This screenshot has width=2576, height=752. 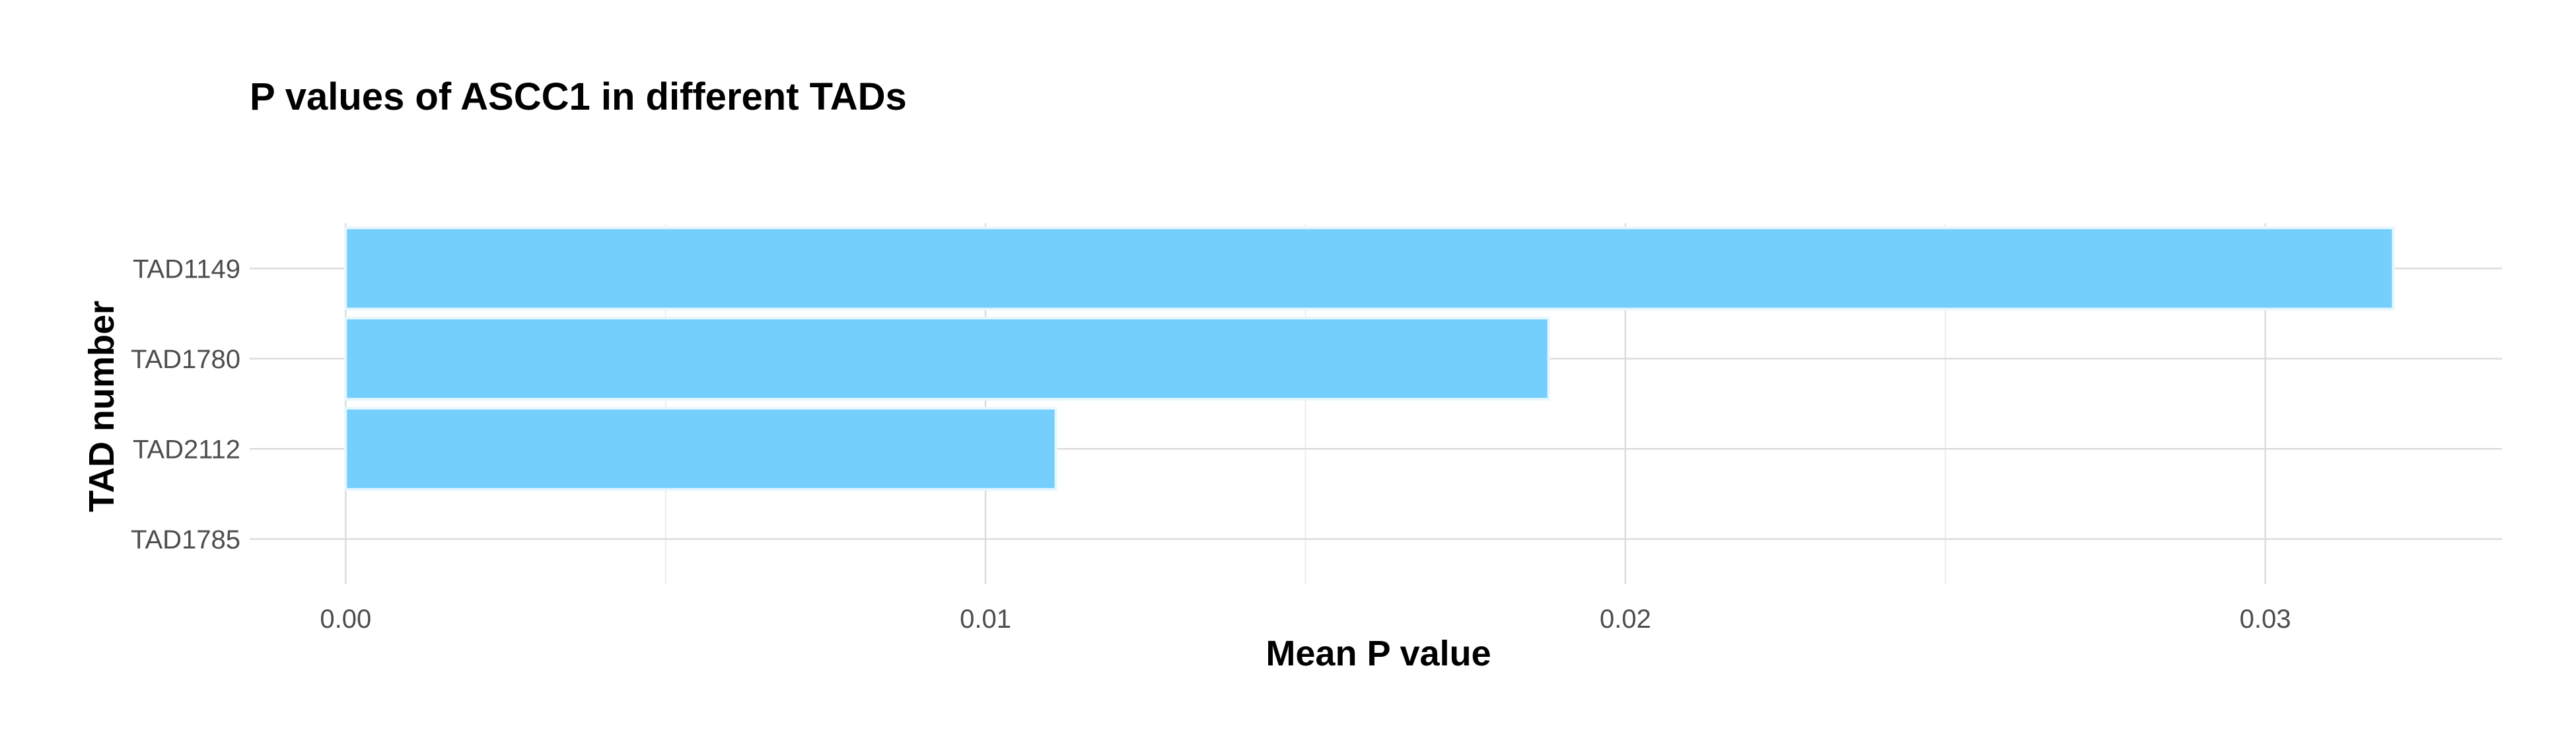 What do you see at coordinates (185, 539) in the screenshot?
I see `y-tick-label: TAD1785` at bounding box center [185, 539].